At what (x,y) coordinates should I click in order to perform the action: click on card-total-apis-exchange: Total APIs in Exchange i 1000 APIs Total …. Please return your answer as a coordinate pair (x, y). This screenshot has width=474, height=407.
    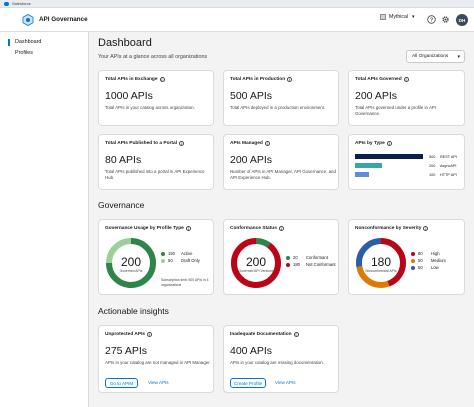
    Looking at the image, I should click on (156, 98).